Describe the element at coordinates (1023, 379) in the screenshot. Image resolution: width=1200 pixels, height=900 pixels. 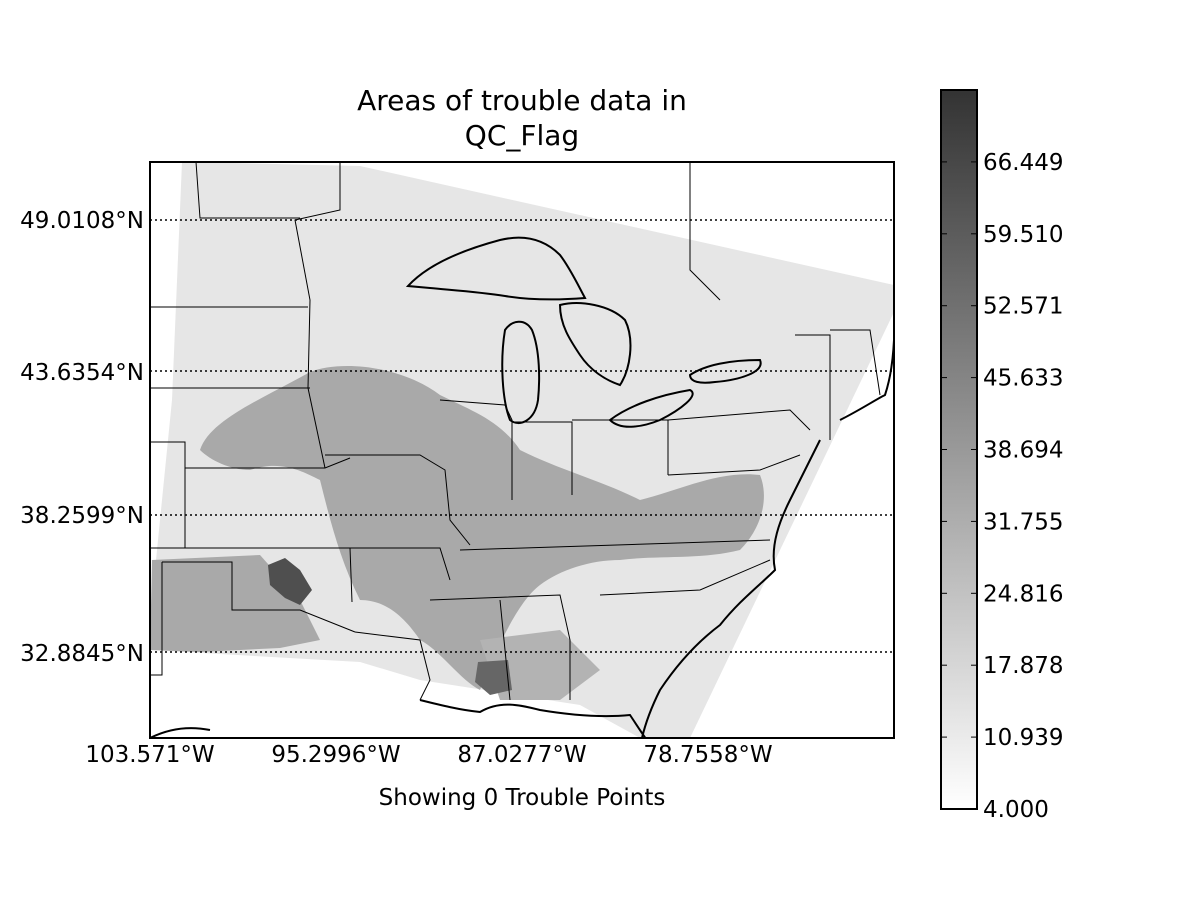
I see `colorbar-tick-label: 45.633` at that location.